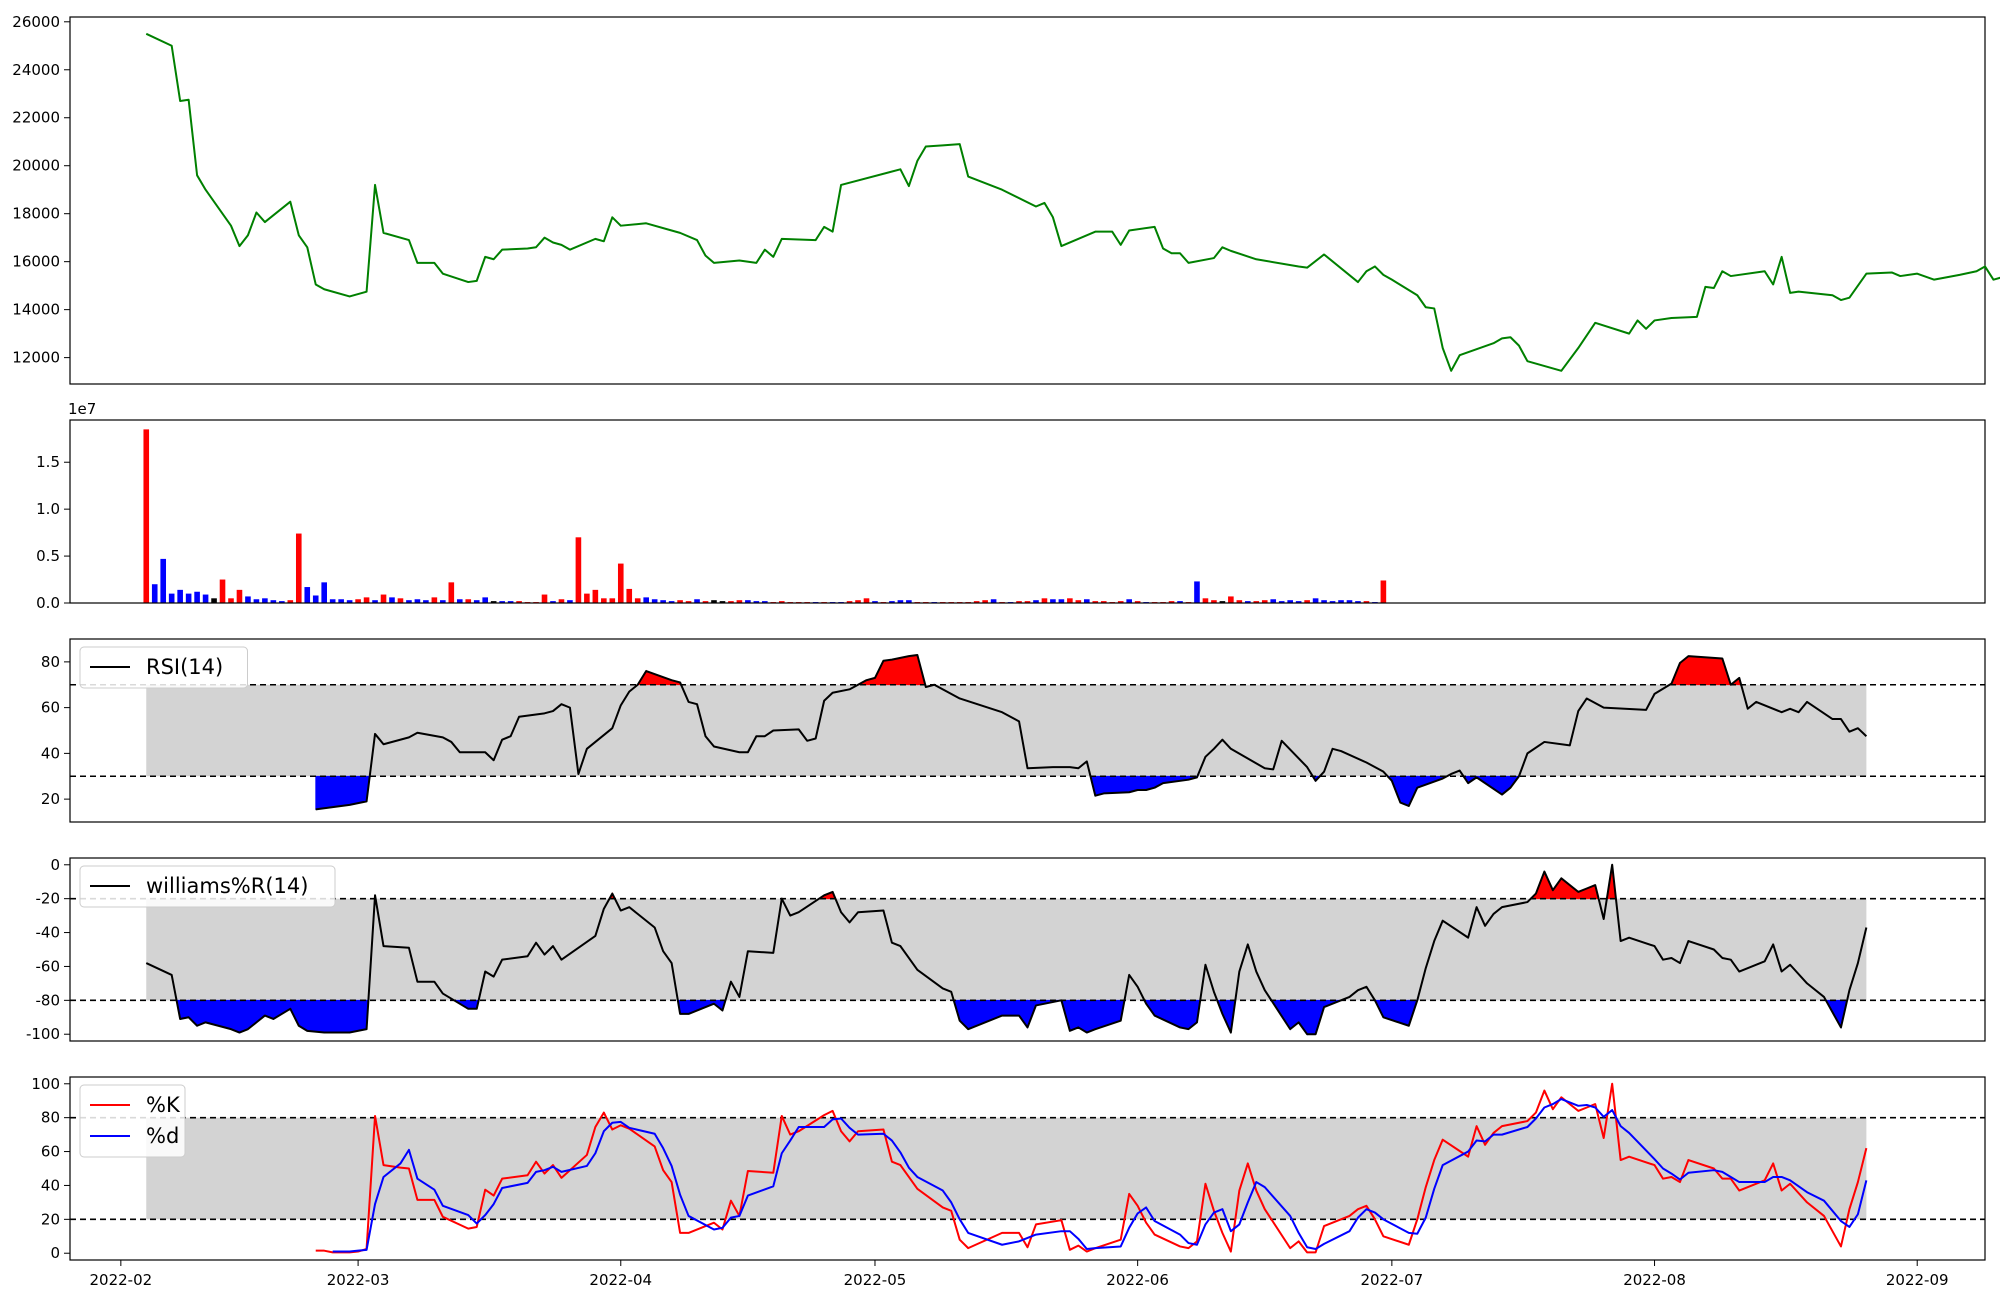  I want to click on y-tick-label: 14000, so click(36, 310).